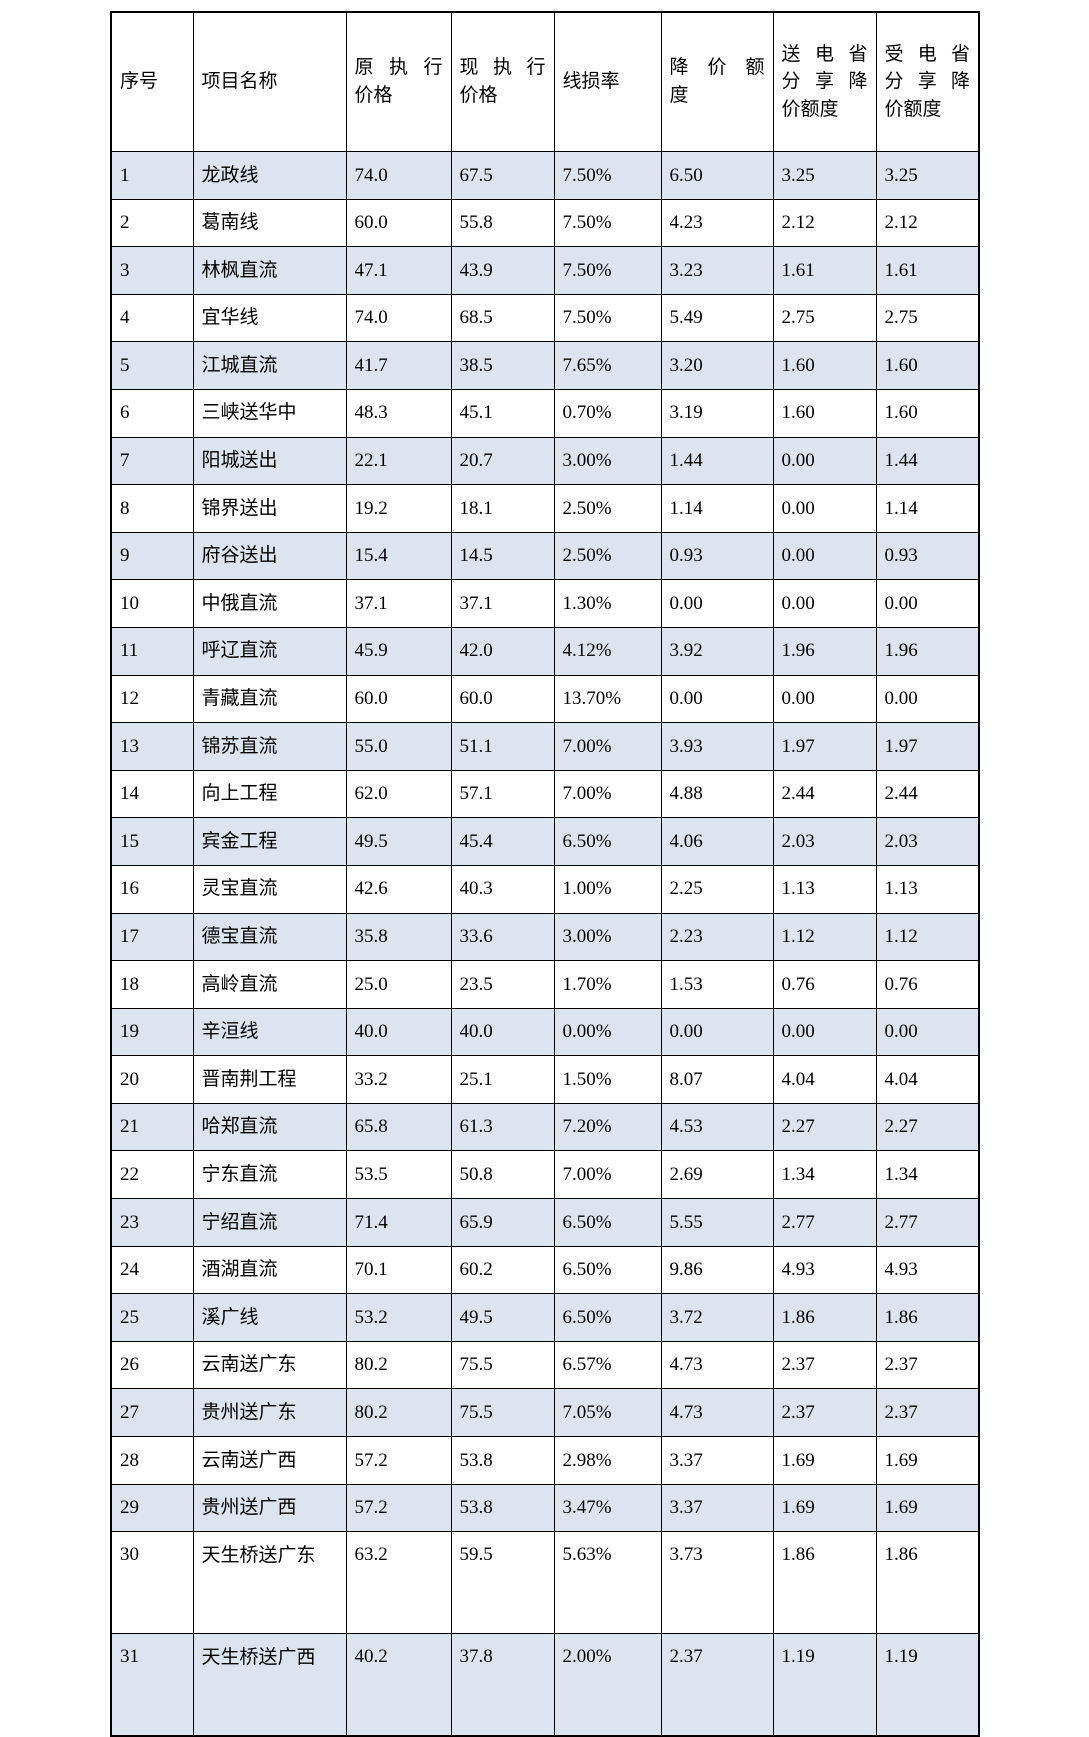  I want to click on cell-loss: 2.00%, so click(607, 1685).